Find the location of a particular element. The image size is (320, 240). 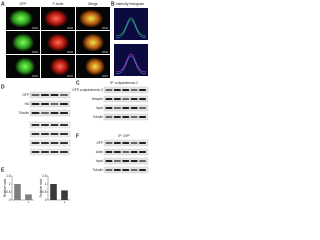

histogram-plot is located at coordinates (131, 24).